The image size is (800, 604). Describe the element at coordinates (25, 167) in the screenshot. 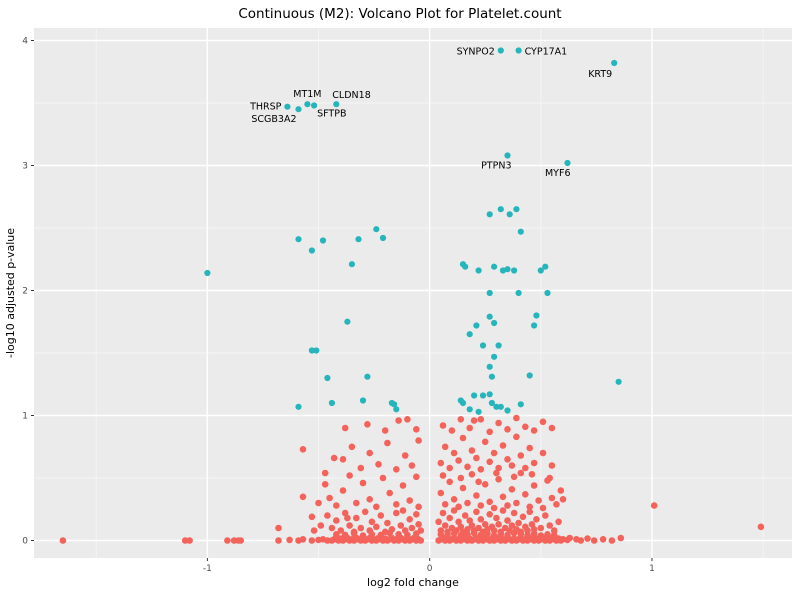

I see `y-tick-label: 3` at that location.